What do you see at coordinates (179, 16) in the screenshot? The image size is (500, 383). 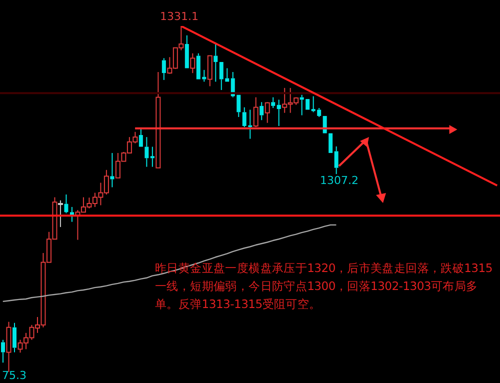 I see `text: 1331.1` at bounding box center [179, 16].